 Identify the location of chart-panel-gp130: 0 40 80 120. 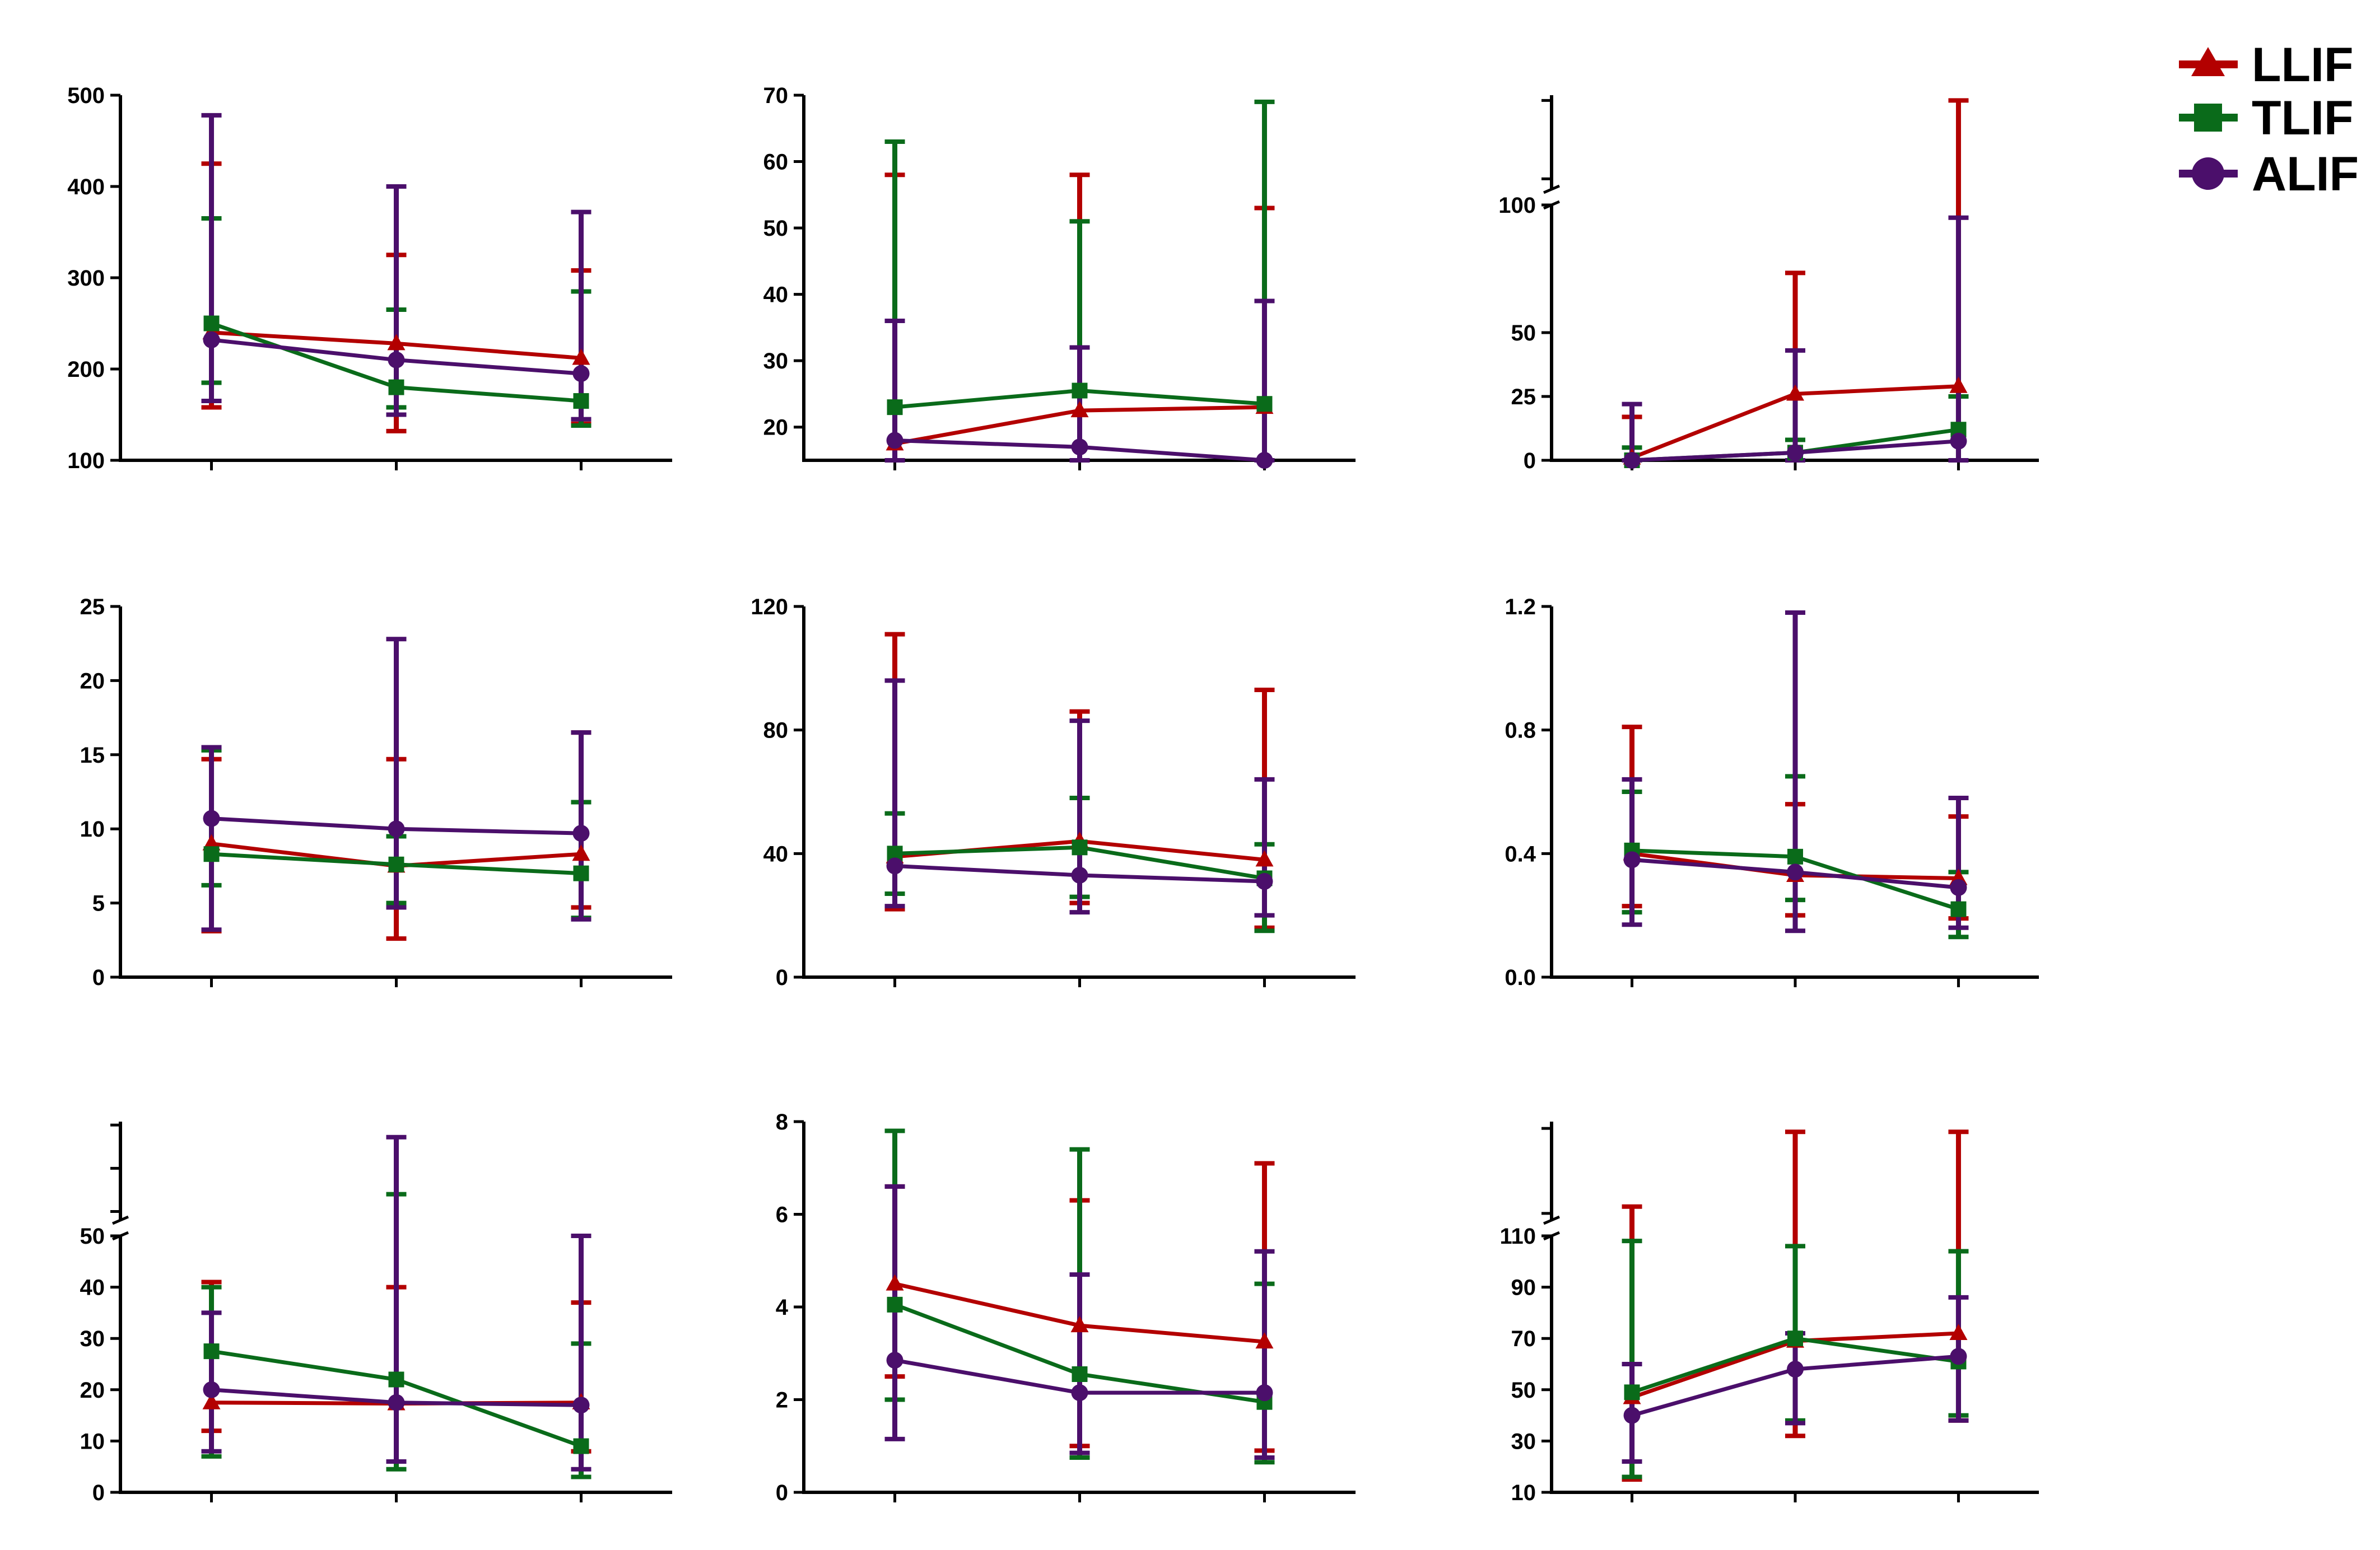
(1053, 792).